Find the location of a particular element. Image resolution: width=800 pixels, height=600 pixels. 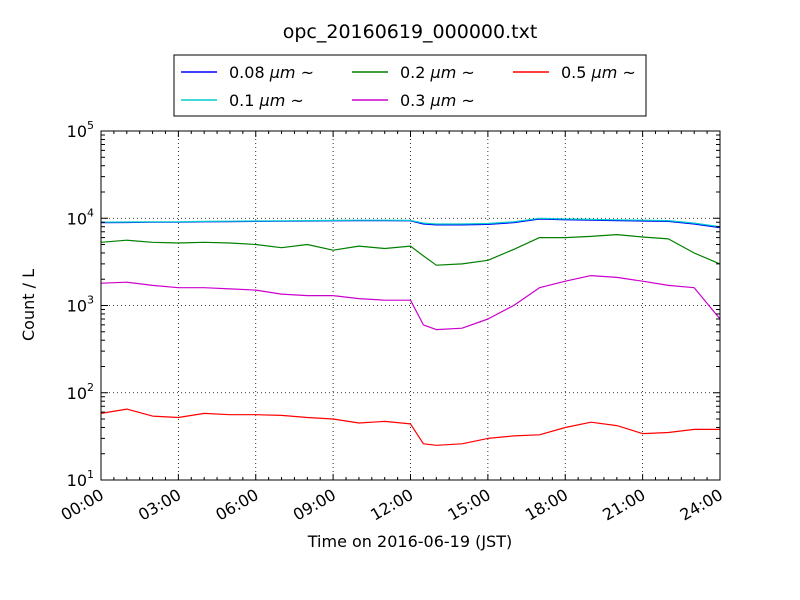

x-axis-label: Time on 2016-06-19 (JST) is located at coordinates (409, 541).